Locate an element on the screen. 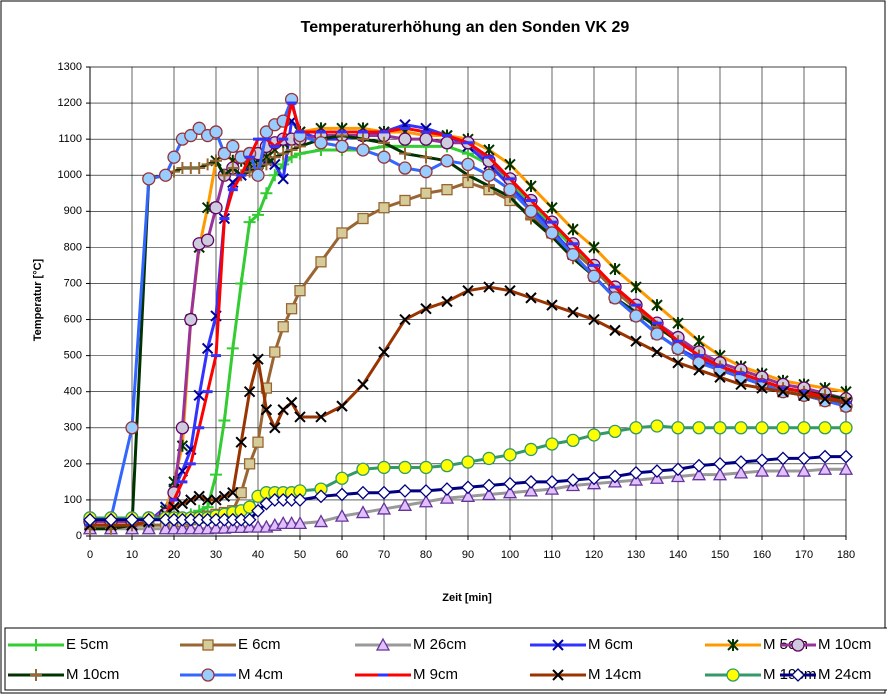 The width and height of the screenshot is (887, 695). legend-entry: M 9cm is located at coordinates (406, 674).